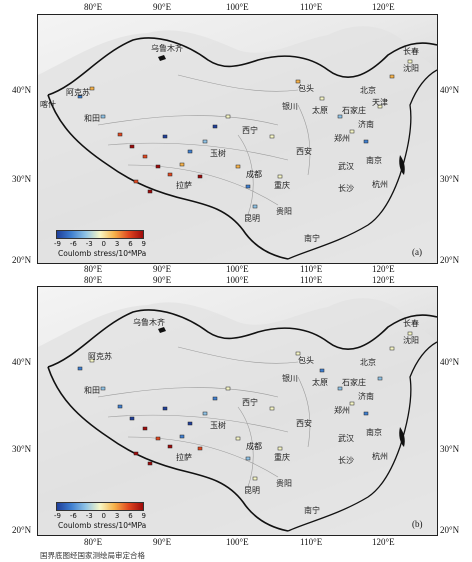 This screenshot has width=472, height=562. Describe the element at coordinates (284, 211) in the screenshot. I see `city-label: 贵阳` at that location.